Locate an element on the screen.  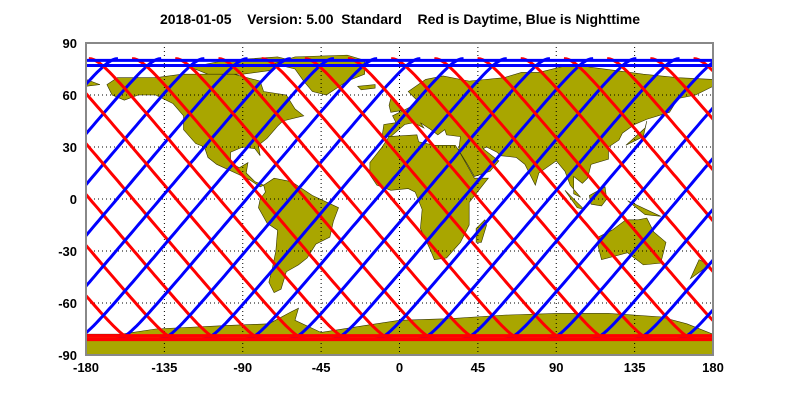
x-tick-label: 90 is located at coordinates (556, 367).